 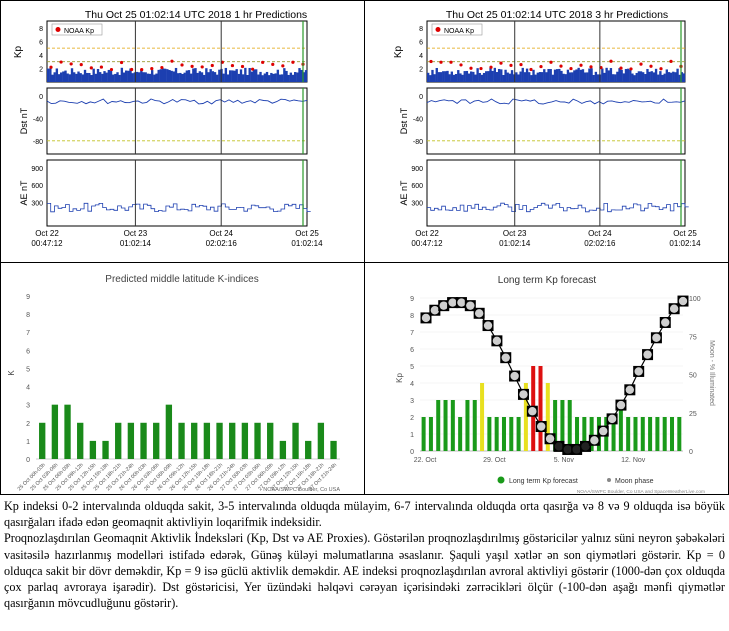 What do you see at coordinates (418, 142) in the screenshot?
I see `dst-tick-label: -80` at bounding box center [418, 142].